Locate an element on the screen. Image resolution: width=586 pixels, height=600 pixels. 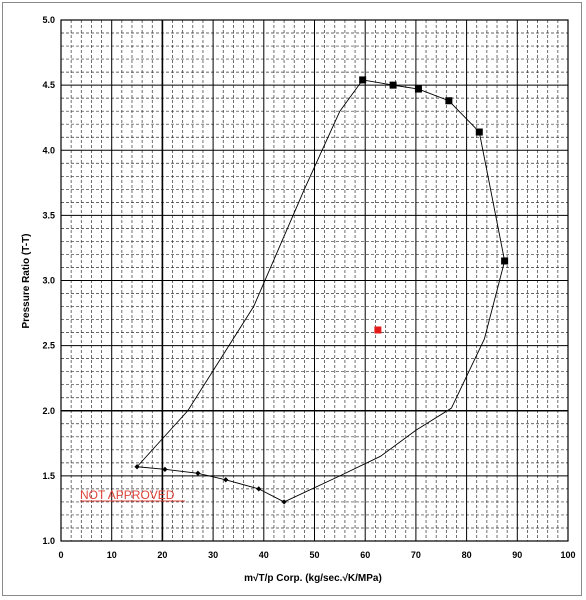
x-axis-label: m√T/p Corp. (kg/sec.√K/MPa) is located at coordinates (313, 578).